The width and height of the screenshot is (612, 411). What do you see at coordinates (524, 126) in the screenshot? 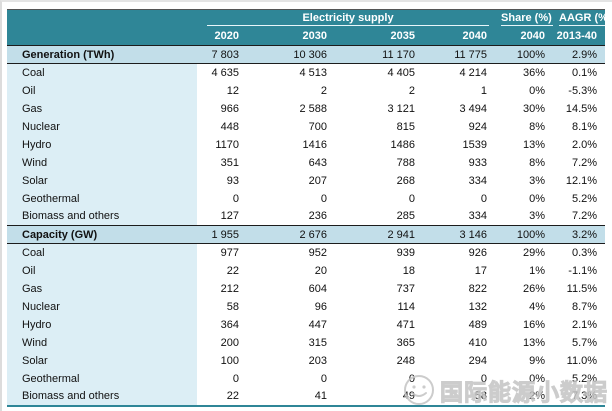
I see `cell-value: 8%` at bounding box center [524, 126].